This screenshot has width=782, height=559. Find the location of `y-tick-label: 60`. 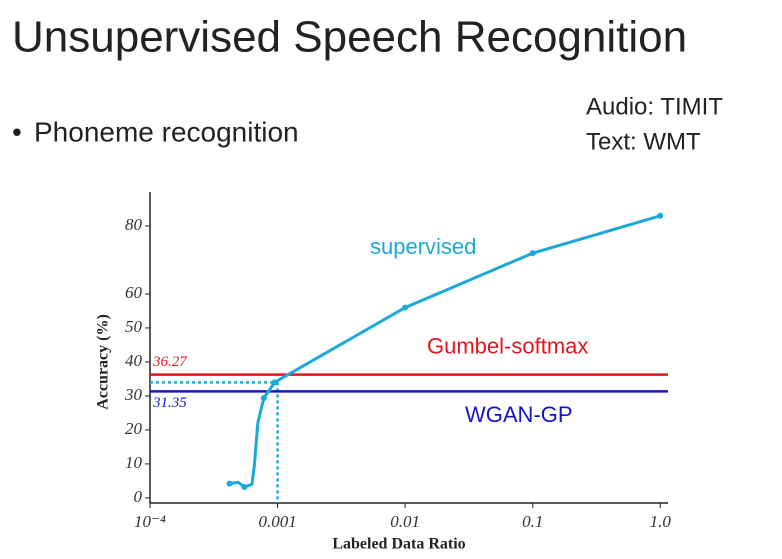

y-tick-label: 60 is located at coordinates (134, 292).